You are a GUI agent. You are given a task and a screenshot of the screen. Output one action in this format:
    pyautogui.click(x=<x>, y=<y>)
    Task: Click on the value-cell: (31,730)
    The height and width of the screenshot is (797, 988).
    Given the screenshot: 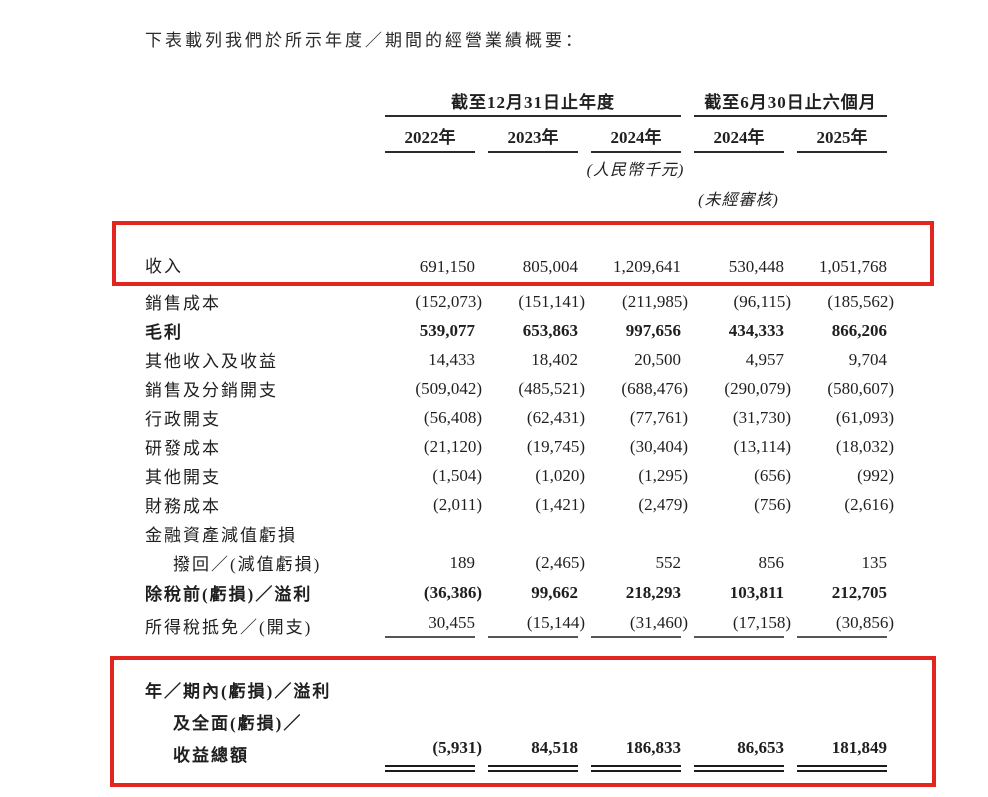 What is the action you would take?
    pyautogui.click(x=739, y=417)
    